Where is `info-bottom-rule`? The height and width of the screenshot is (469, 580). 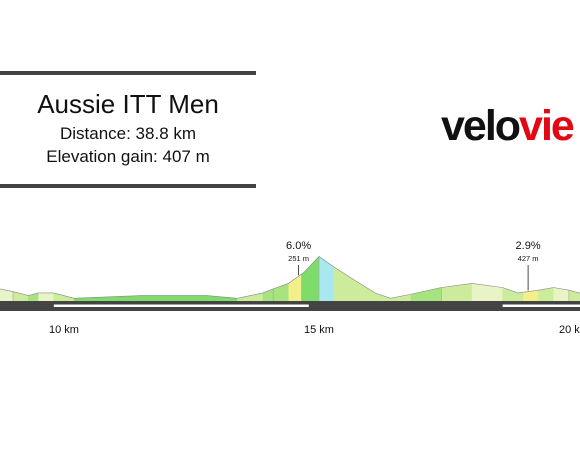
info-bottom-rule is located at coordinates (128, 186).